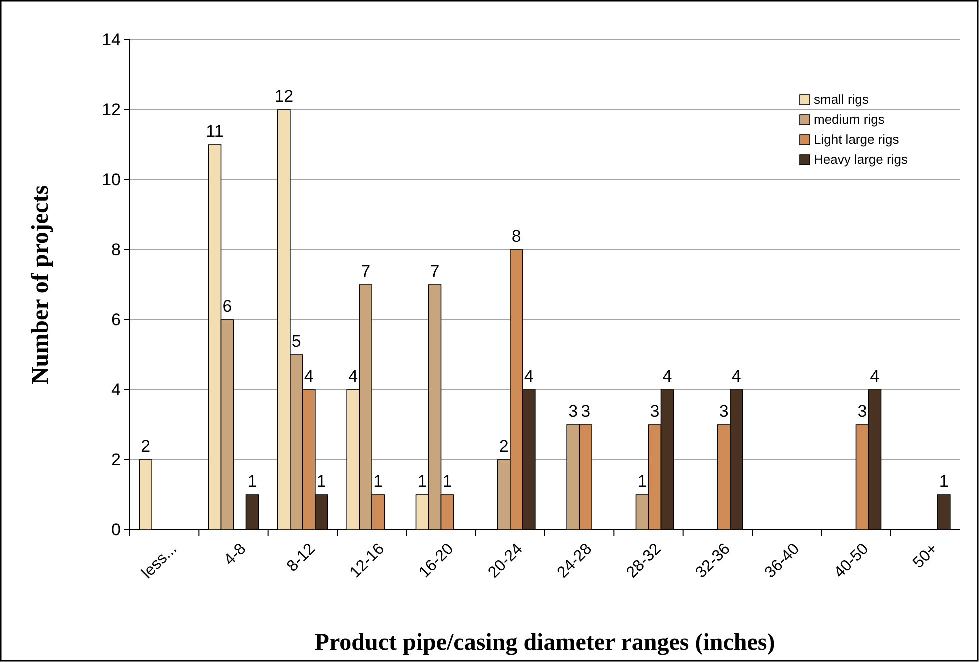  What do you see at coordinates (850, 119) in the screenshot?
I see `legend-label: medium rigs` at bounding box center [850, 119].